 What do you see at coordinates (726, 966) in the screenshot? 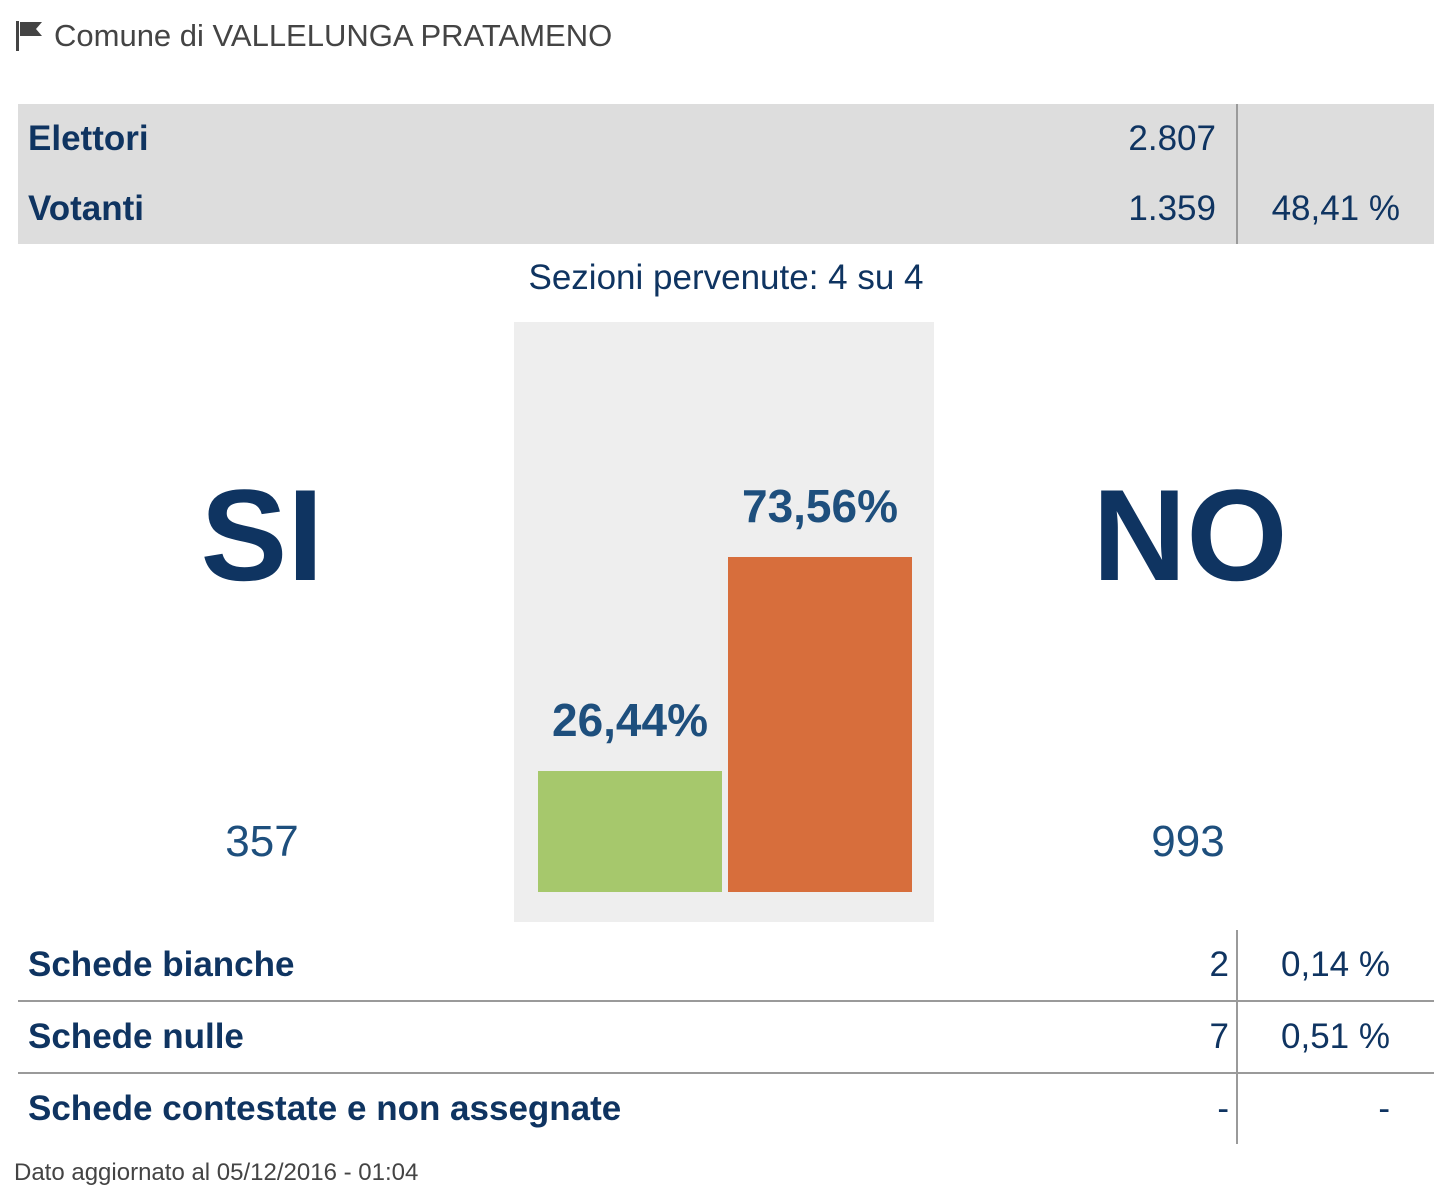
I see `details-row-bianche: Schede bianche 2 0,14 %` at bounding box center [726, 966].